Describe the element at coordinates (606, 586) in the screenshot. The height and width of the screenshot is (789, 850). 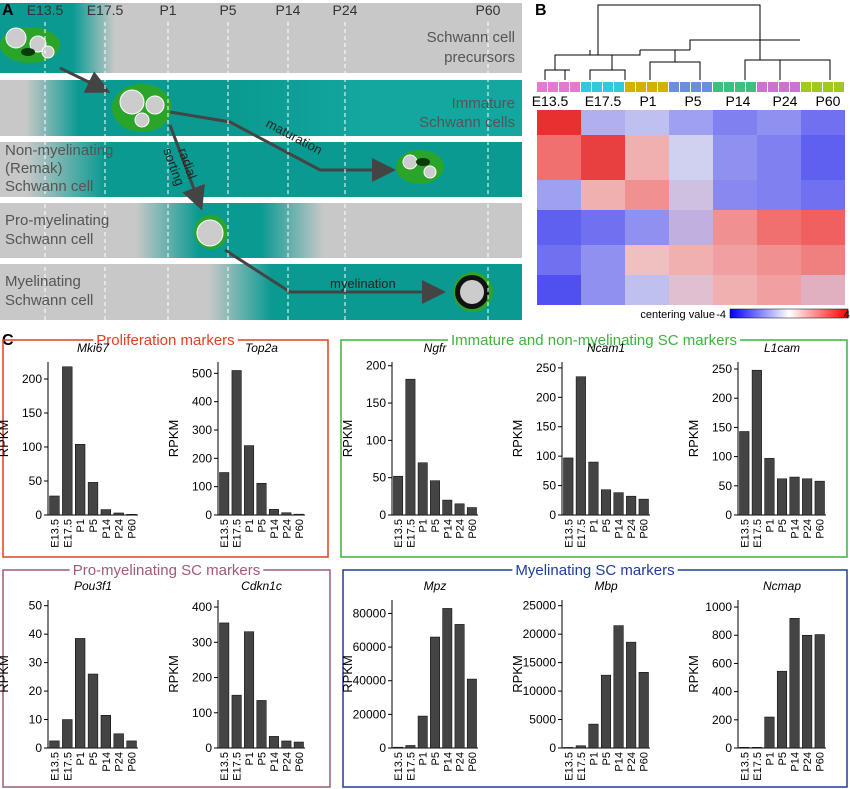
I see `chart-title: Mbp` at that location.